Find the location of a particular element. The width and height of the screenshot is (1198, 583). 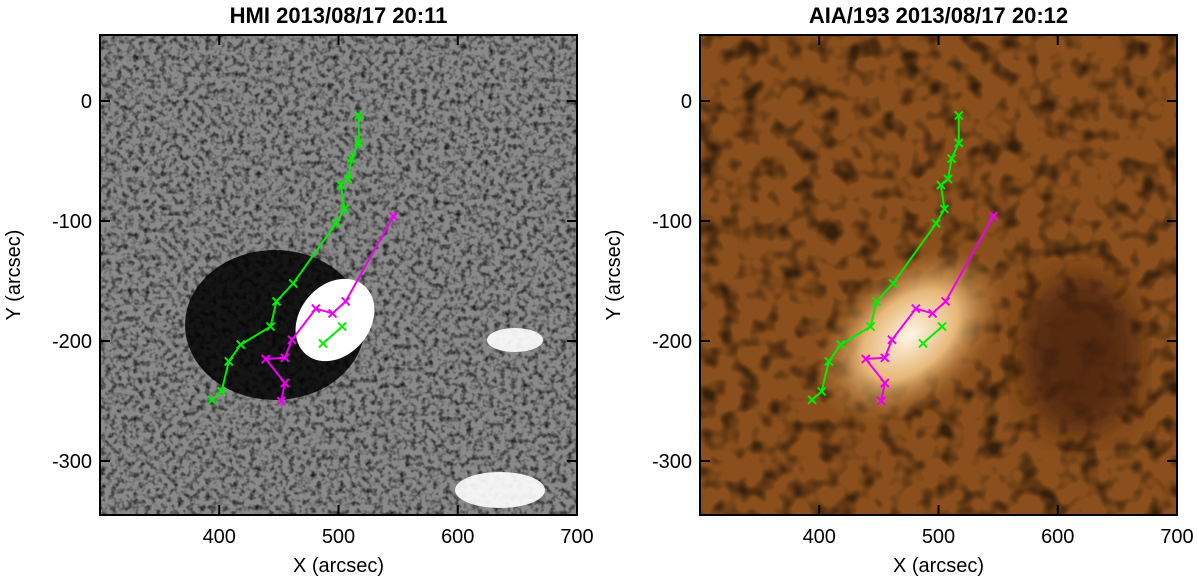

chart-title: AIA/193 2013/08/17 20:12 is located at coordinates (938, 15).